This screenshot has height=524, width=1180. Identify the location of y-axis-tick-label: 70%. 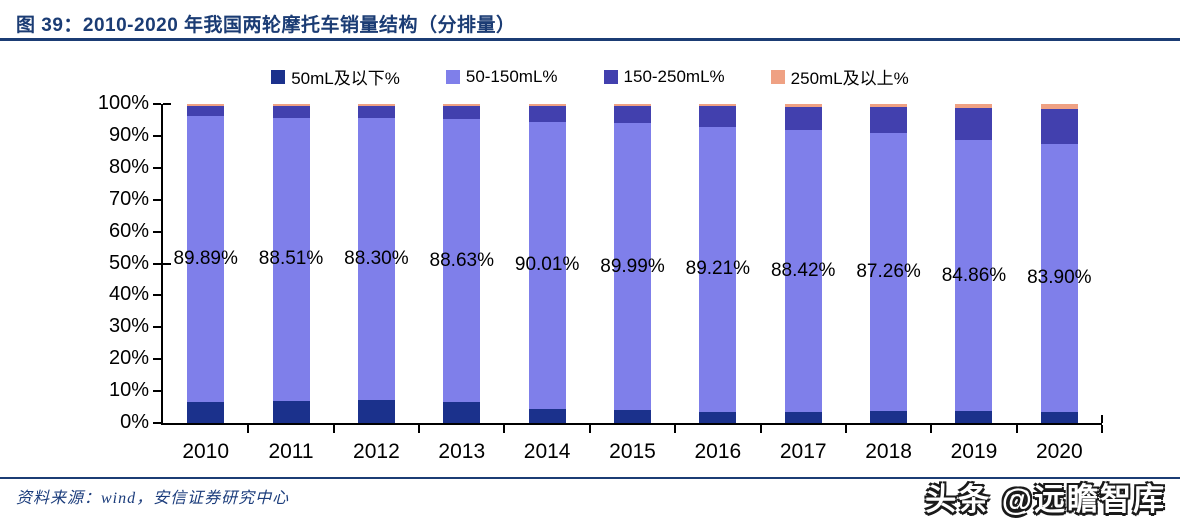
(128, 198).